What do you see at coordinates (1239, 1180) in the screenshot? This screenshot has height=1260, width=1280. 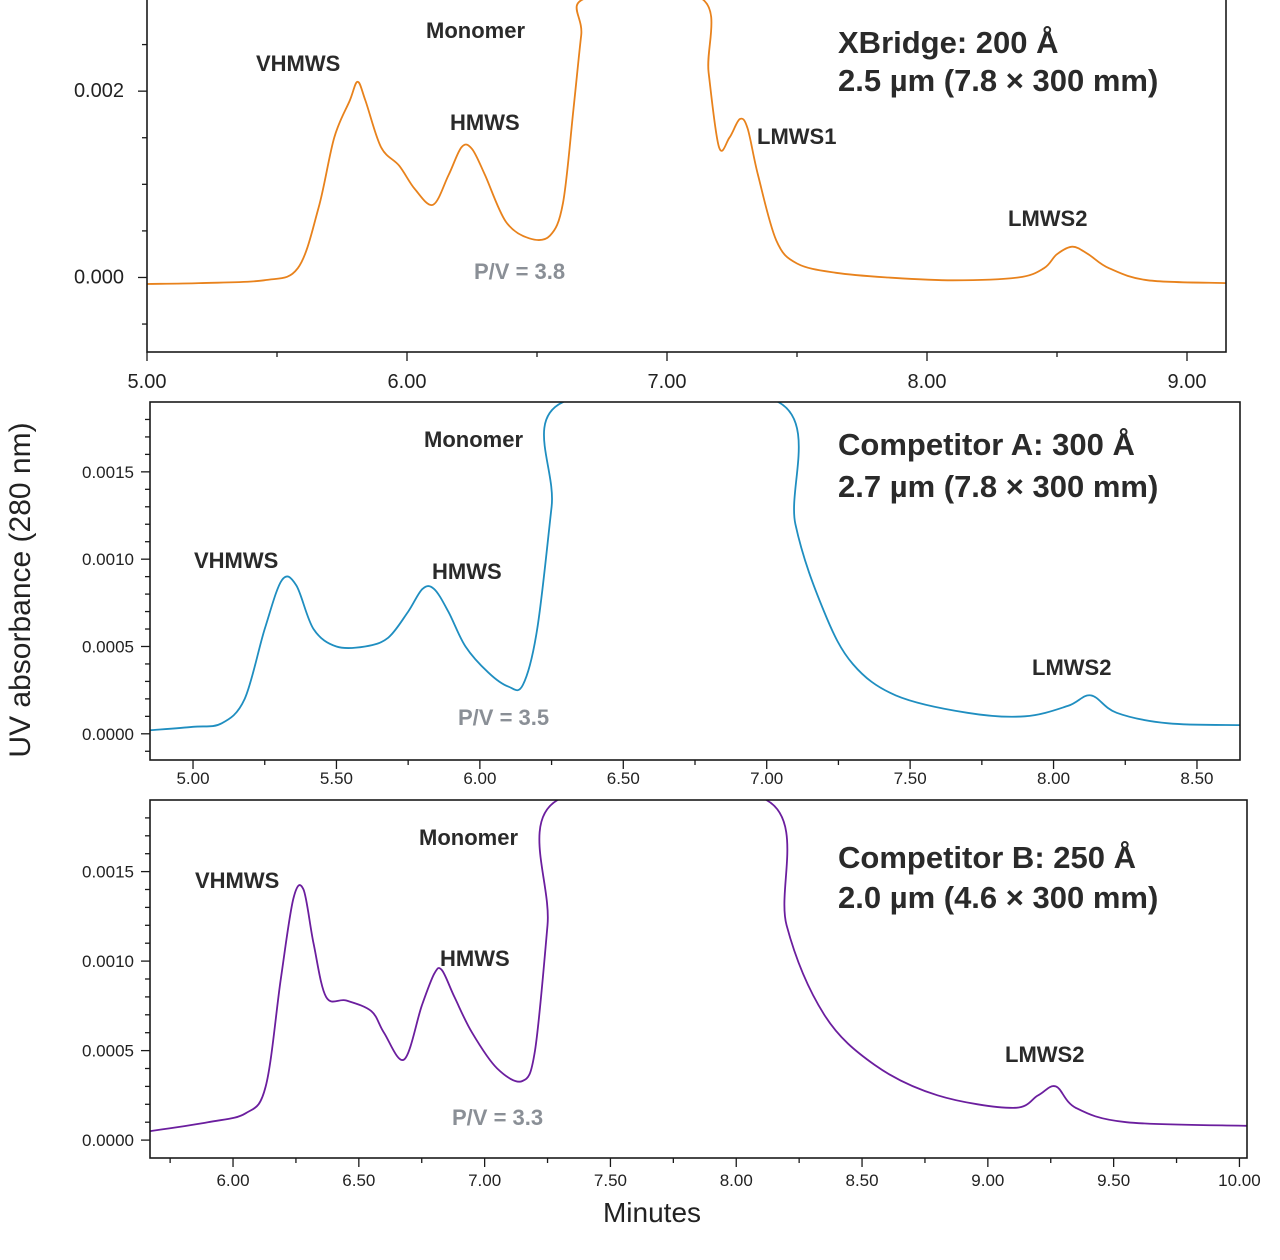 I see `competitor-b-x-tick-label: 10.00` at bounding box center [1239, 1180].